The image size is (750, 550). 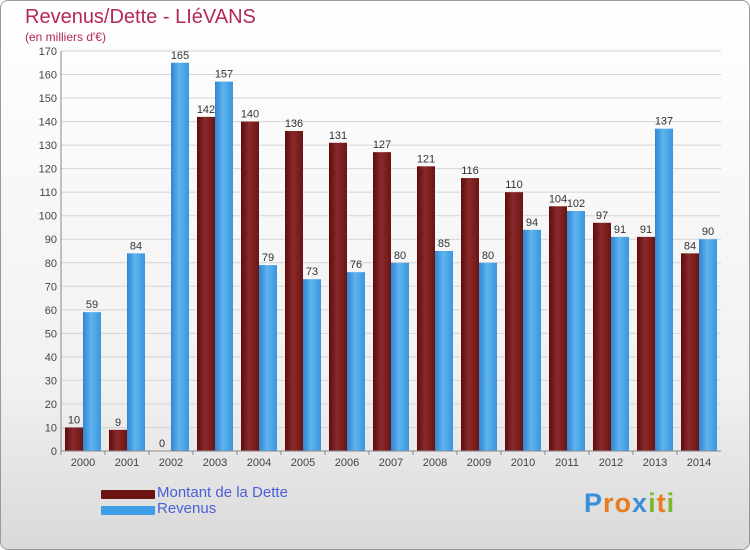 What do you see at coordinates (162, 444) in the screenshot?
I see `data-label: 0` at bounding box center [162, 444].